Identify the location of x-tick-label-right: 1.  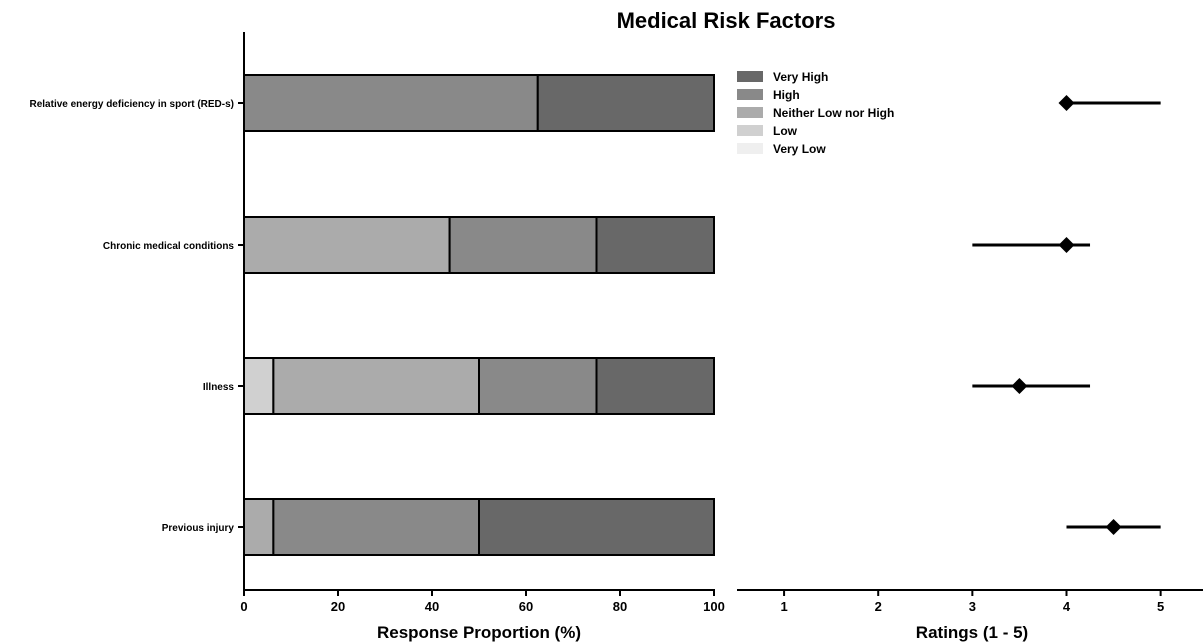
(783, 606).